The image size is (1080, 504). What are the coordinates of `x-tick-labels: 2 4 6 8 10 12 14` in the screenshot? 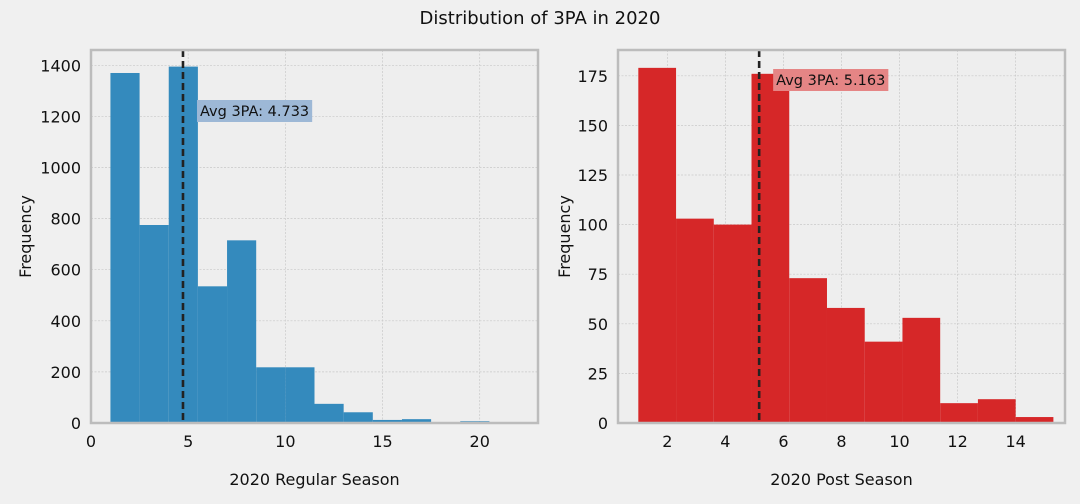 It's located at (844, 441).